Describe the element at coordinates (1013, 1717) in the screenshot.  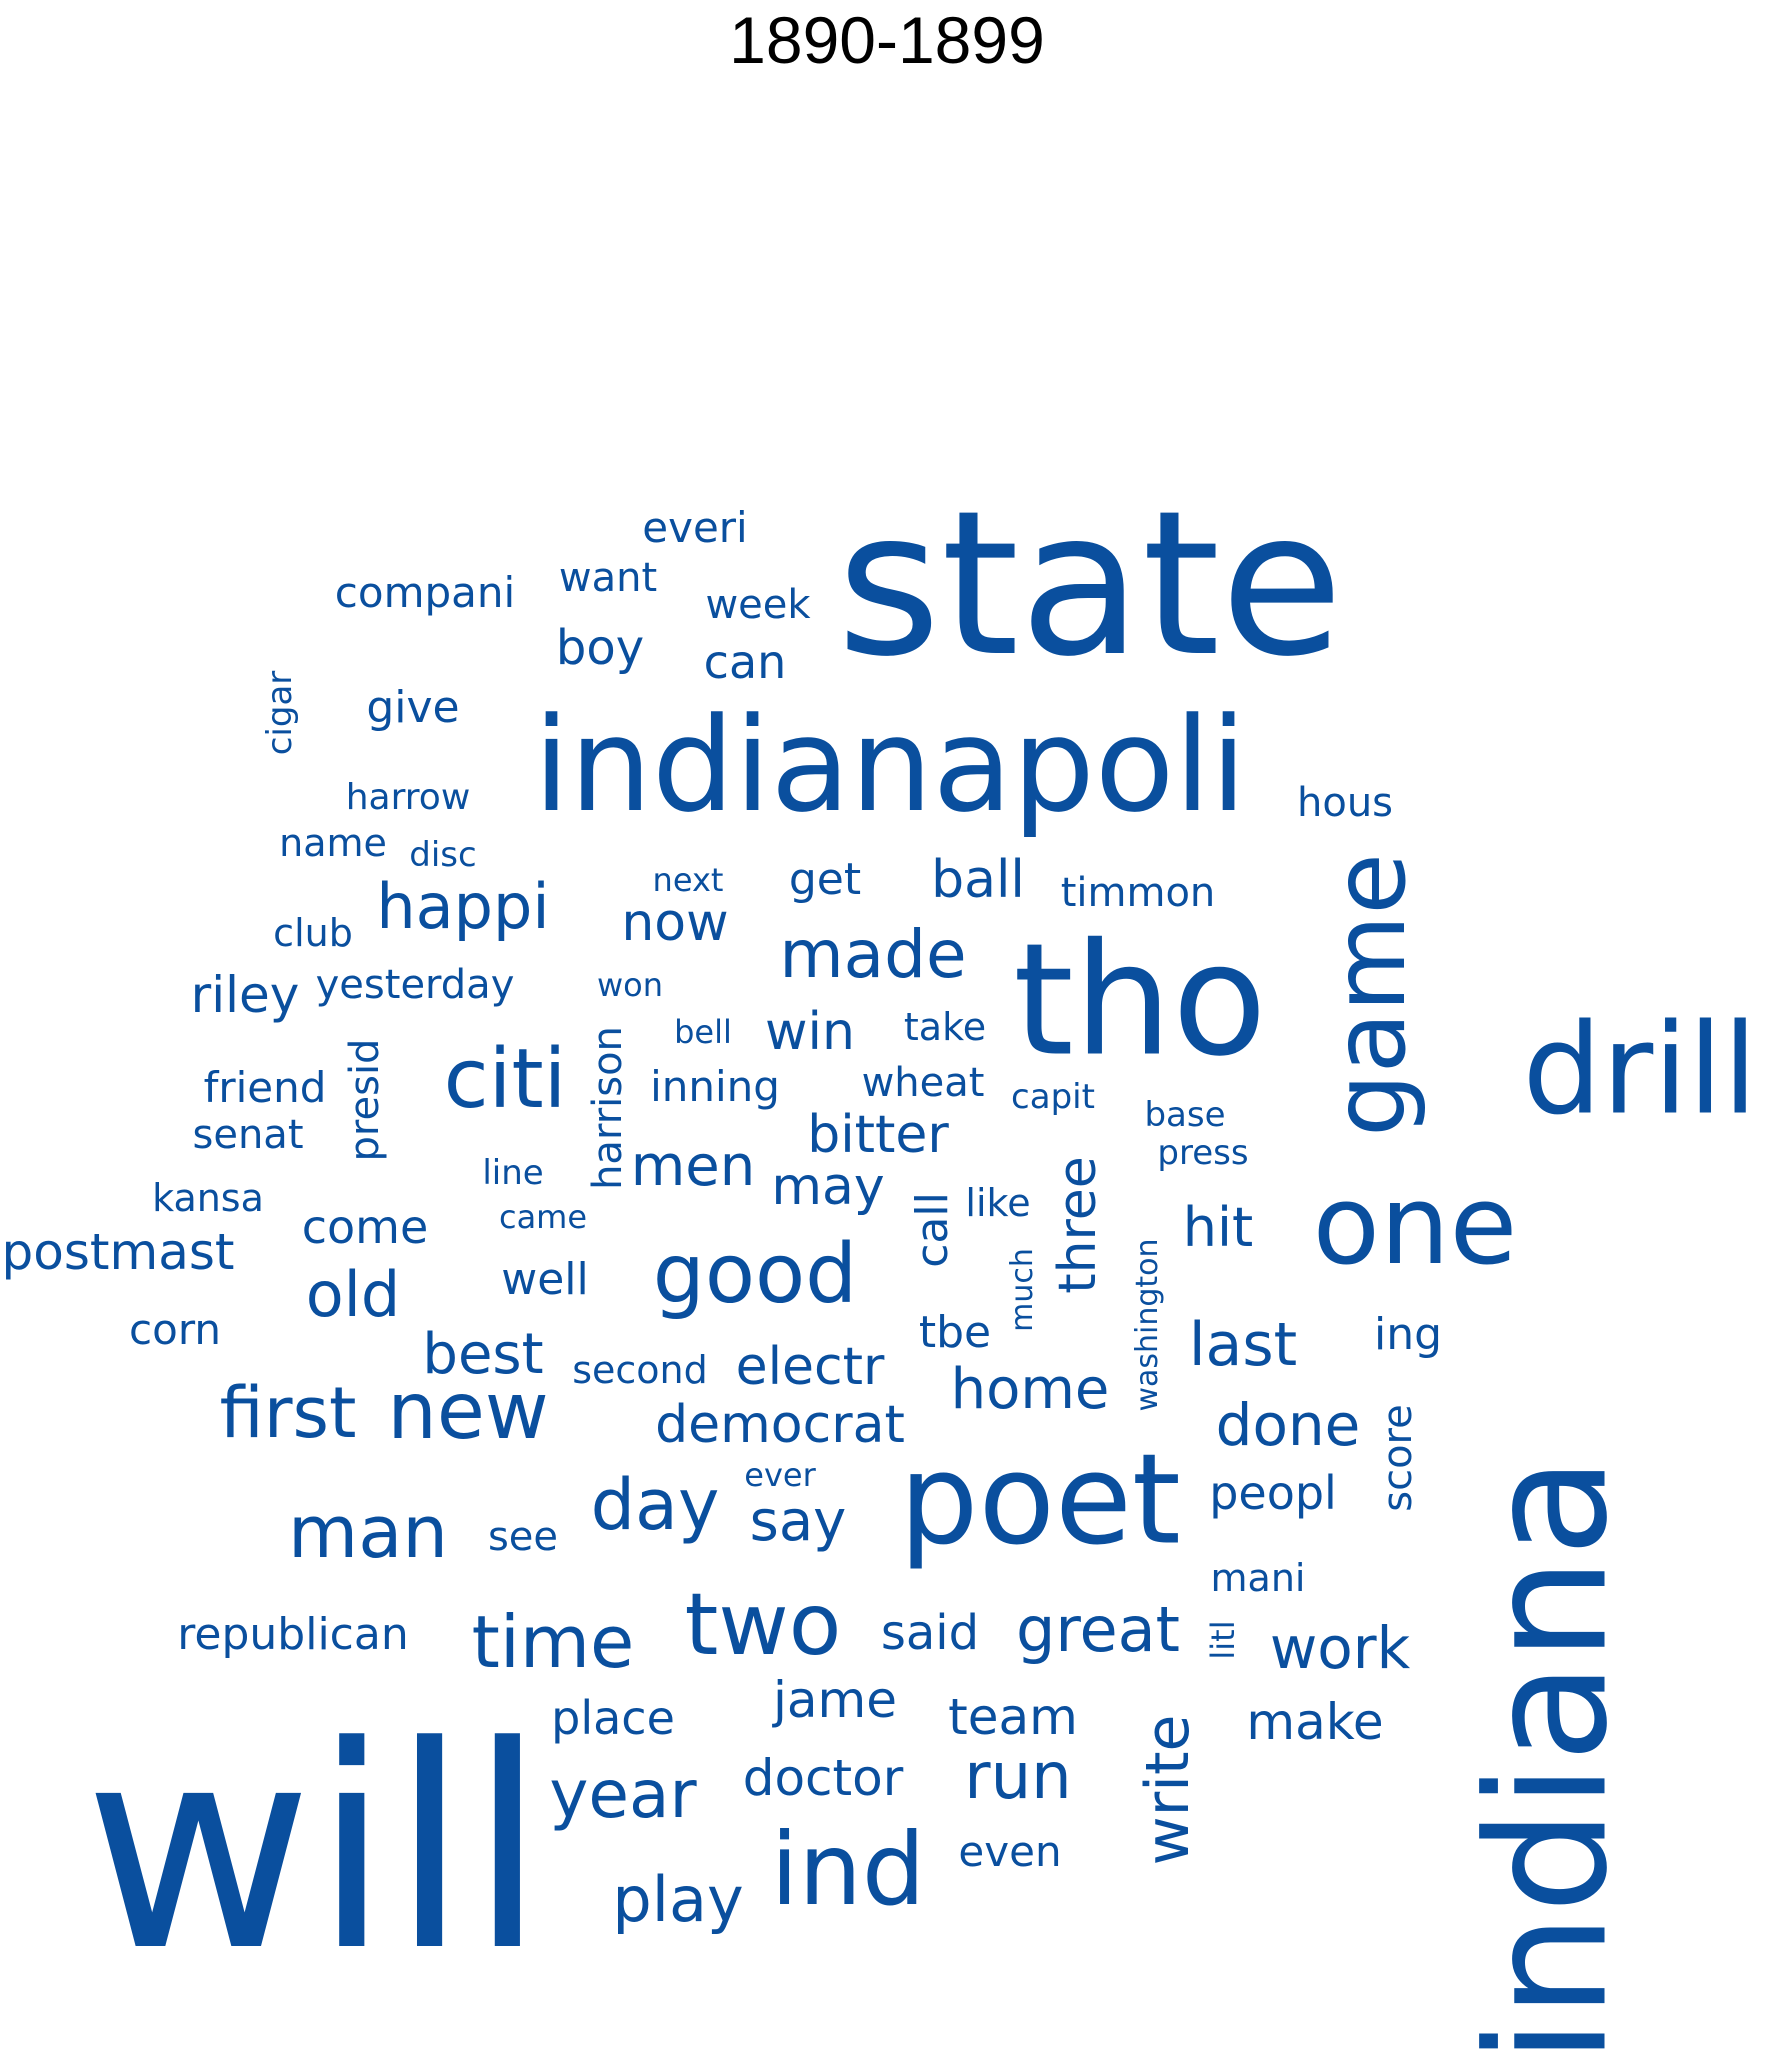
I see `cloud-word: team` at that location.